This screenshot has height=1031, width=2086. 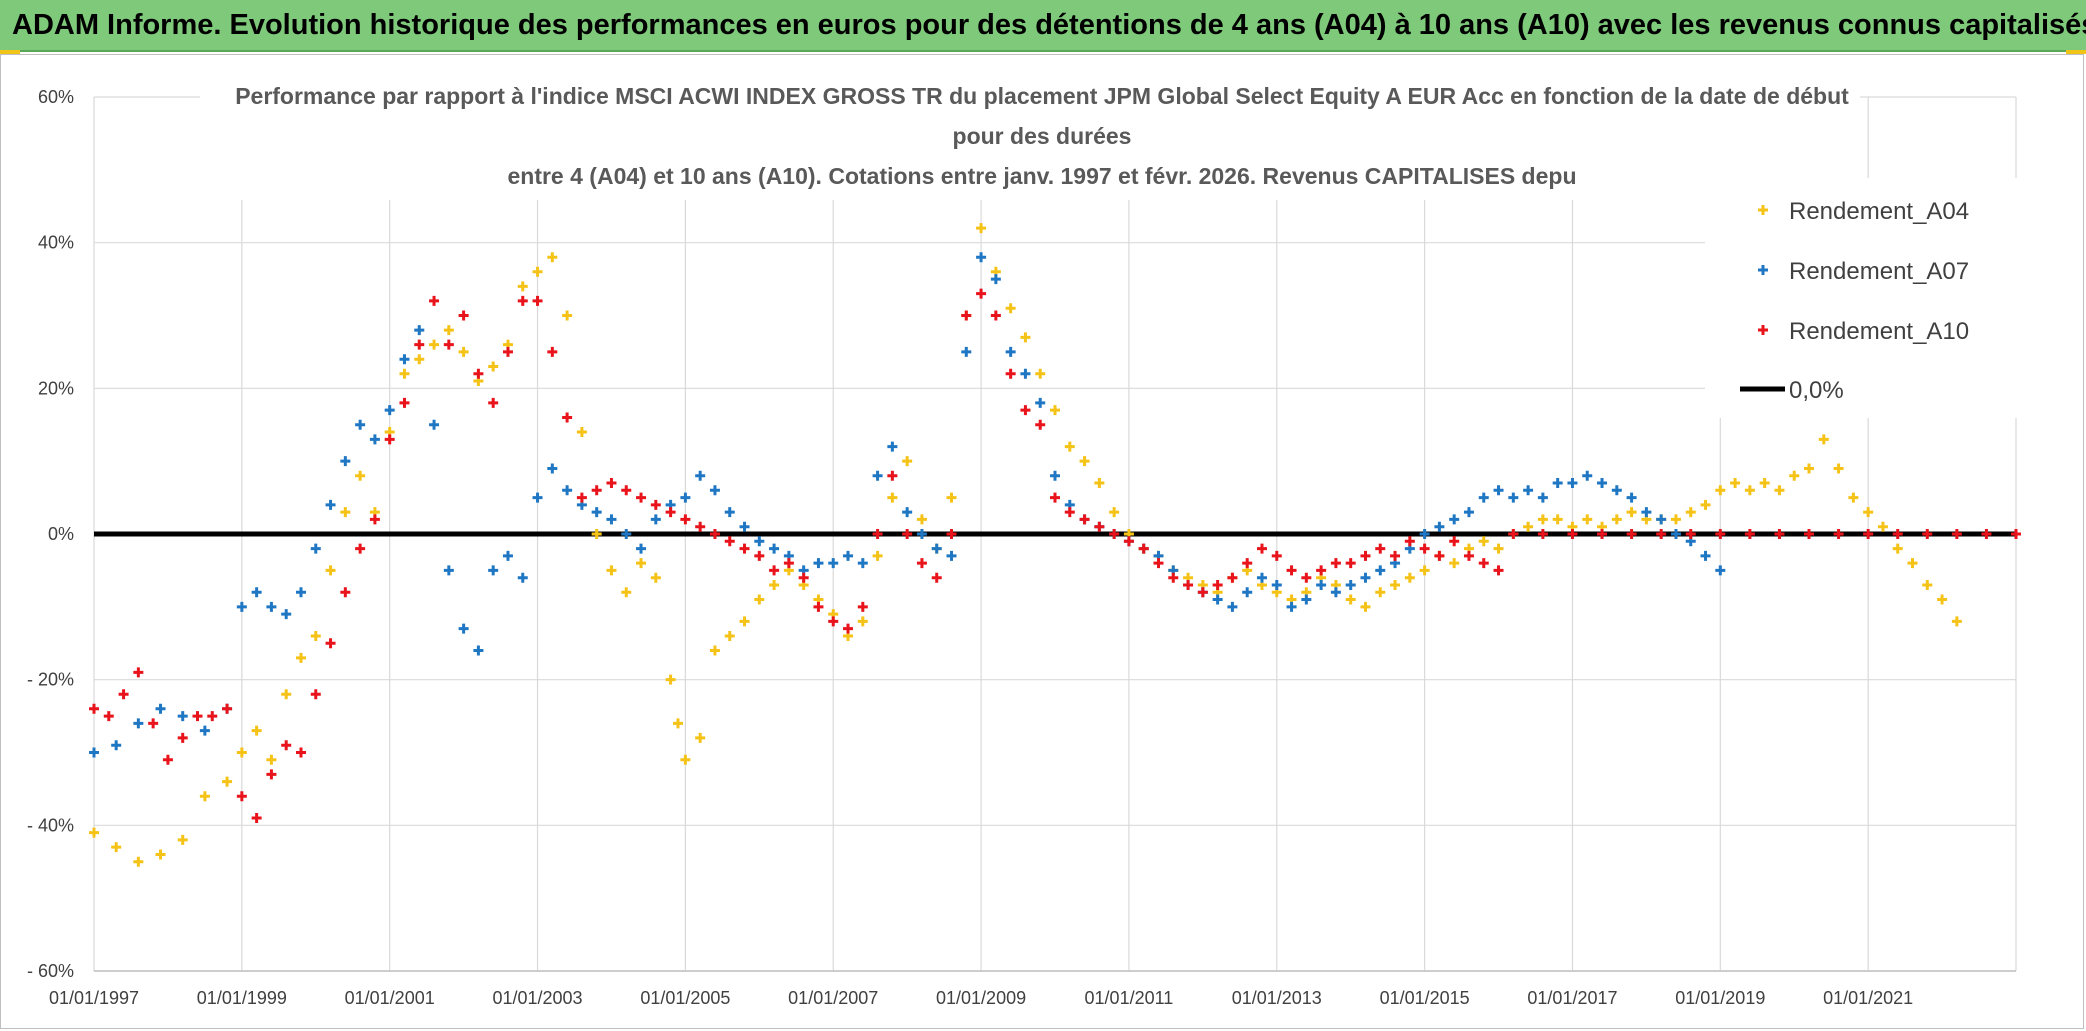 What do you see at coordinates (242, 998) in the screenshot?
I see `x-tick-label: 01/01/1999` at bounding box center [242, 998].